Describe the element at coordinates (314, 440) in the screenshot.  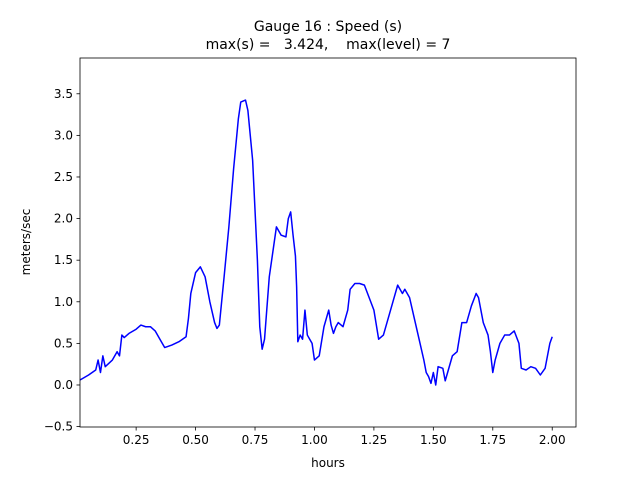
I see `x-tick-label: 1.00` at that location.